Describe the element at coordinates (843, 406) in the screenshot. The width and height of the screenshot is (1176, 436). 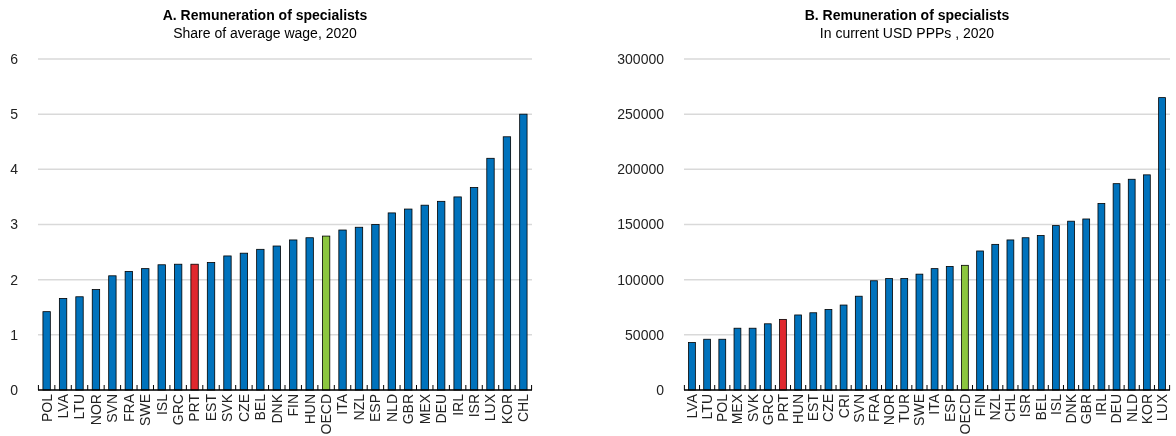
I see `x-tick-label: CRI` at that location.